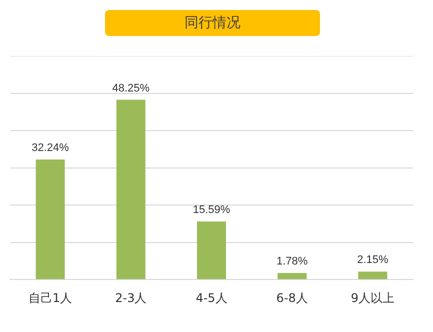 The height and width of the screenshot is (332, 433). Describe the element at coordinates (131, 297) in the screenshot. I see `x-tick-label: 2-3人` at that location.